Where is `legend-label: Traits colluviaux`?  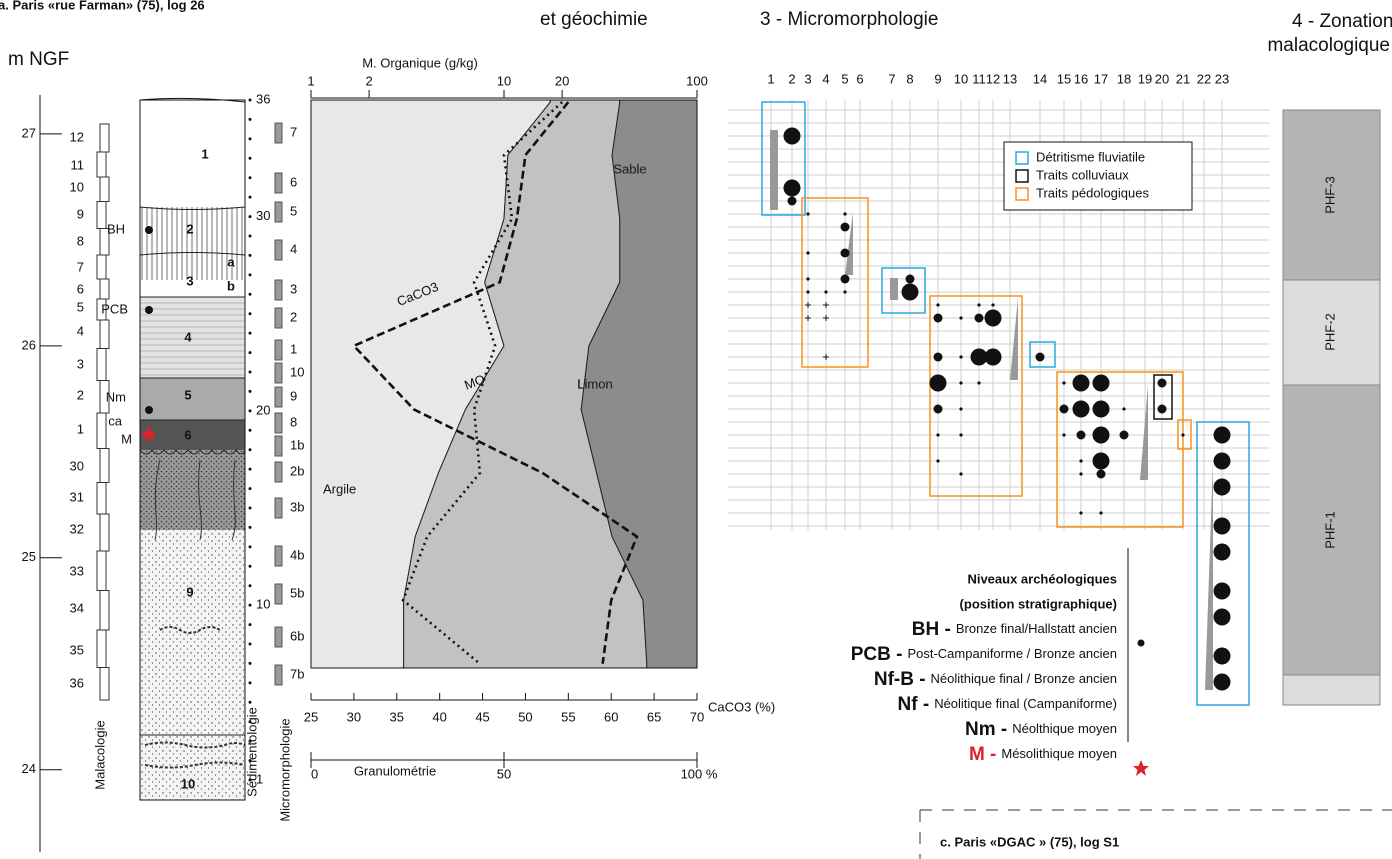 legend-label: Traits colluviaux is located at coordinates (1082, 174).